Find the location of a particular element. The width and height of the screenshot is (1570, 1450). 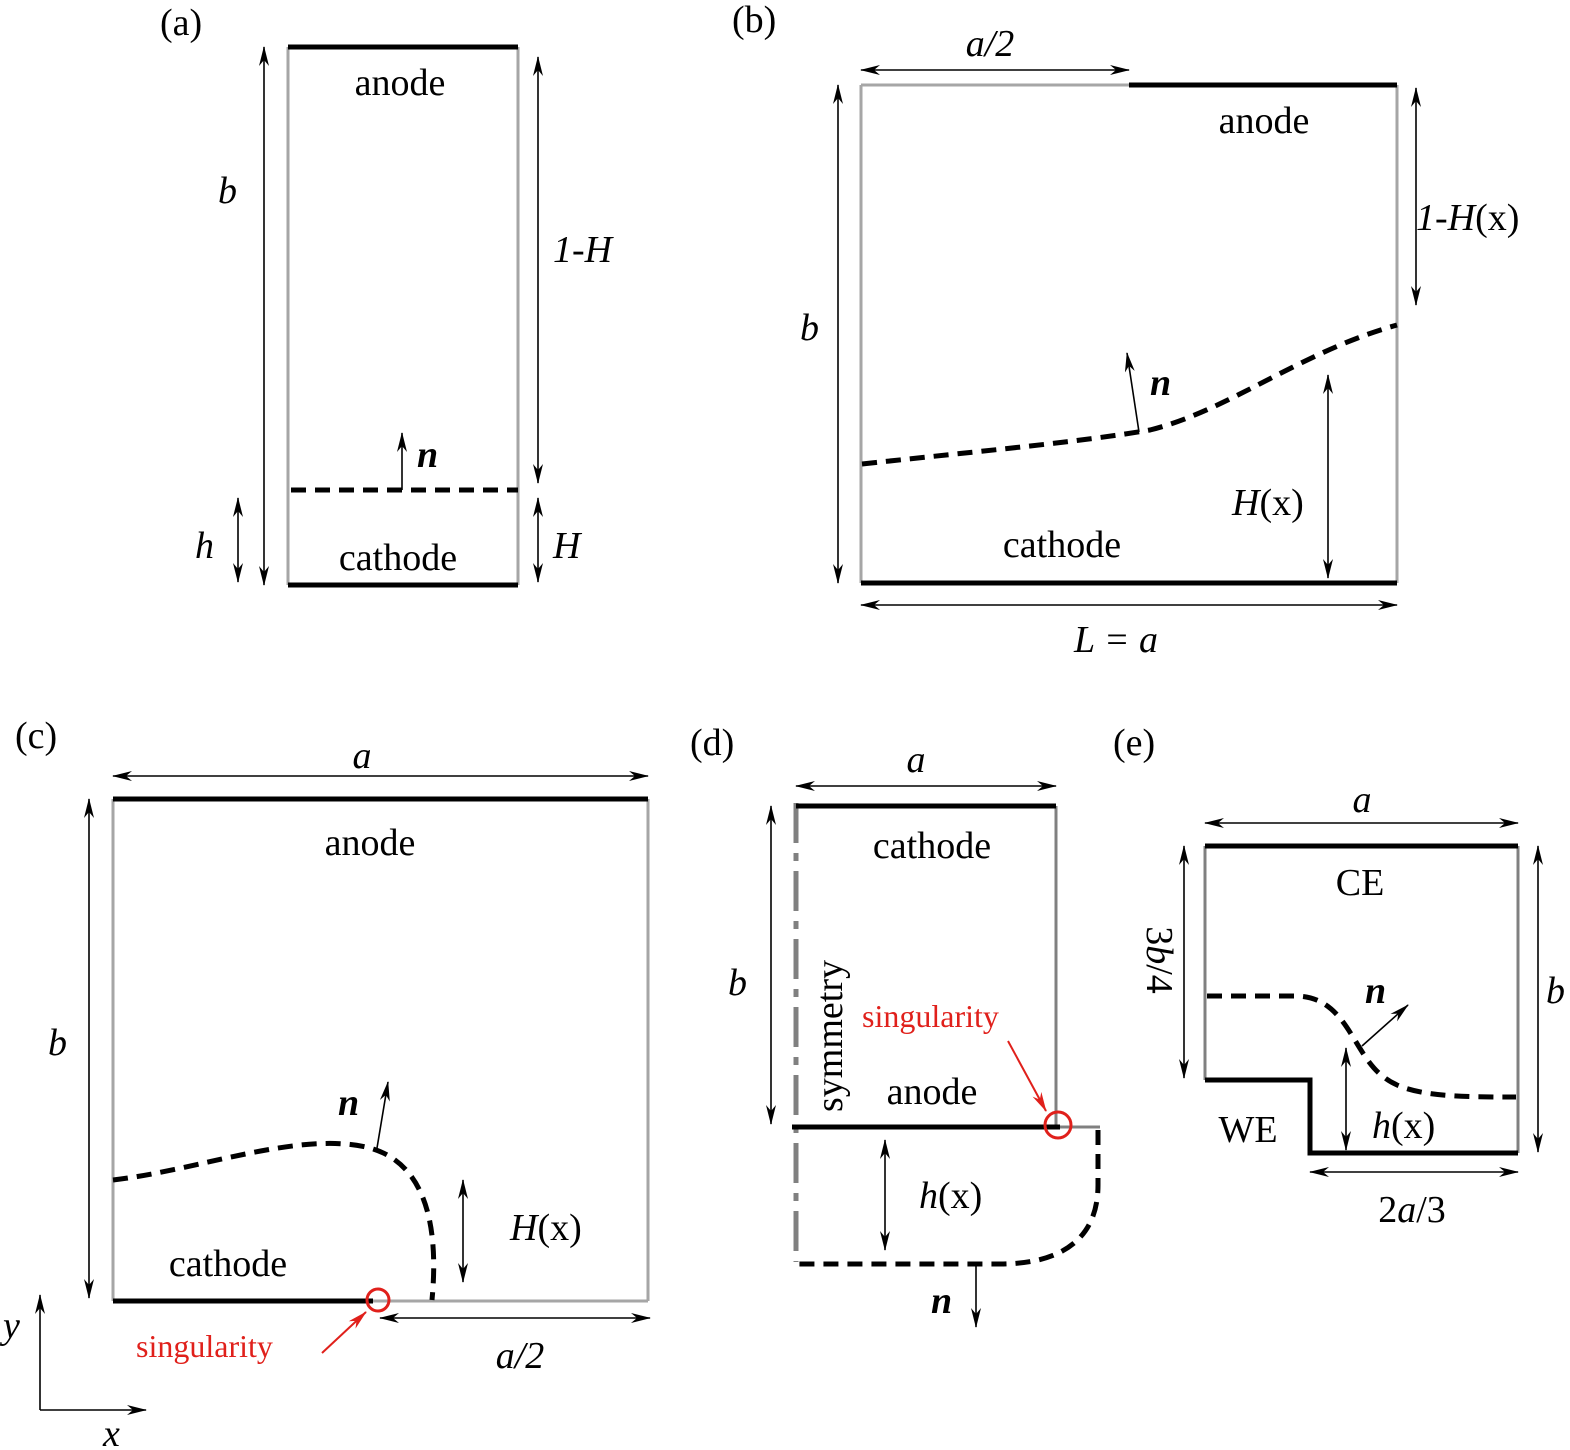

panel-c-singularity-label: singularity is located at coordinates (204, 1346).